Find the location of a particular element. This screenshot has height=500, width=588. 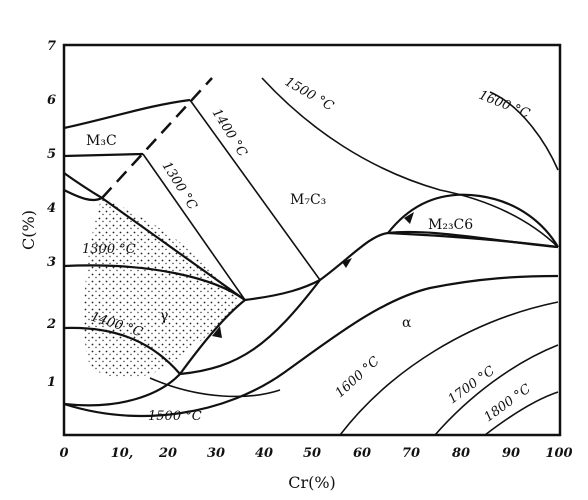

x-tick: 90 is located at coordinates (511, 453).